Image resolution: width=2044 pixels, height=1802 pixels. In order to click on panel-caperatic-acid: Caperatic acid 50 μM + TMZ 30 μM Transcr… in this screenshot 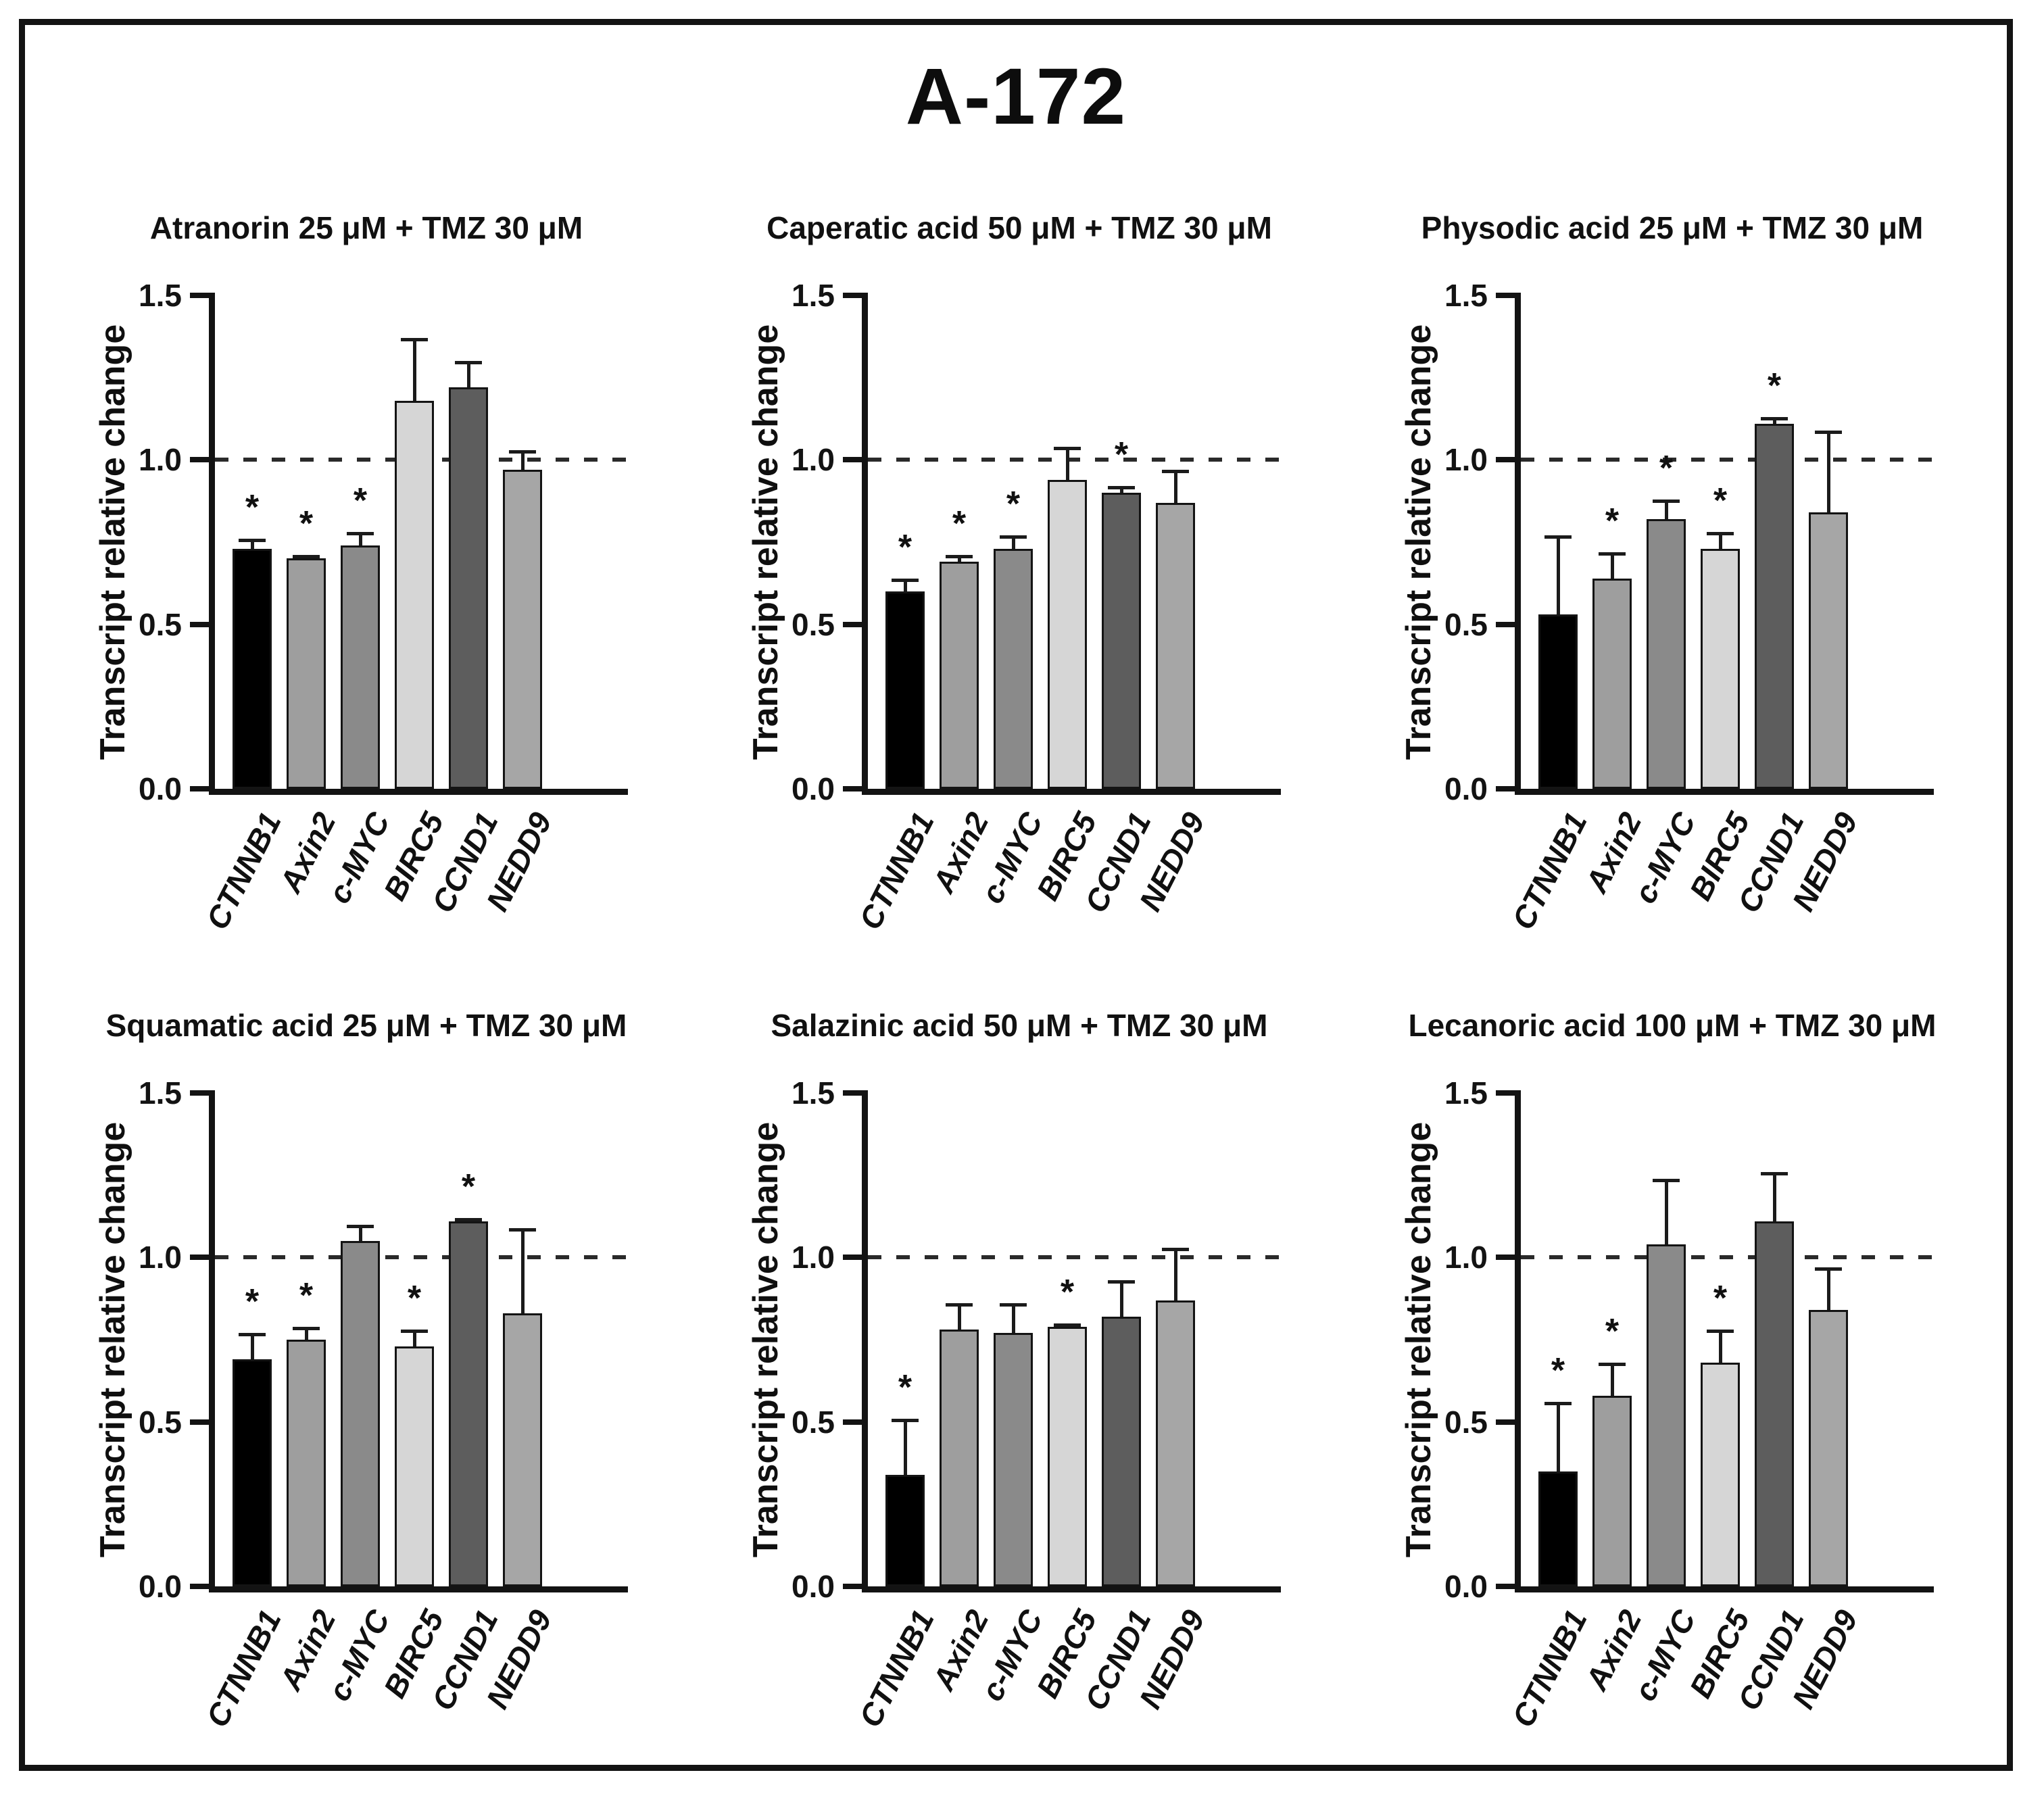, I will do `click(1019, 576)`.